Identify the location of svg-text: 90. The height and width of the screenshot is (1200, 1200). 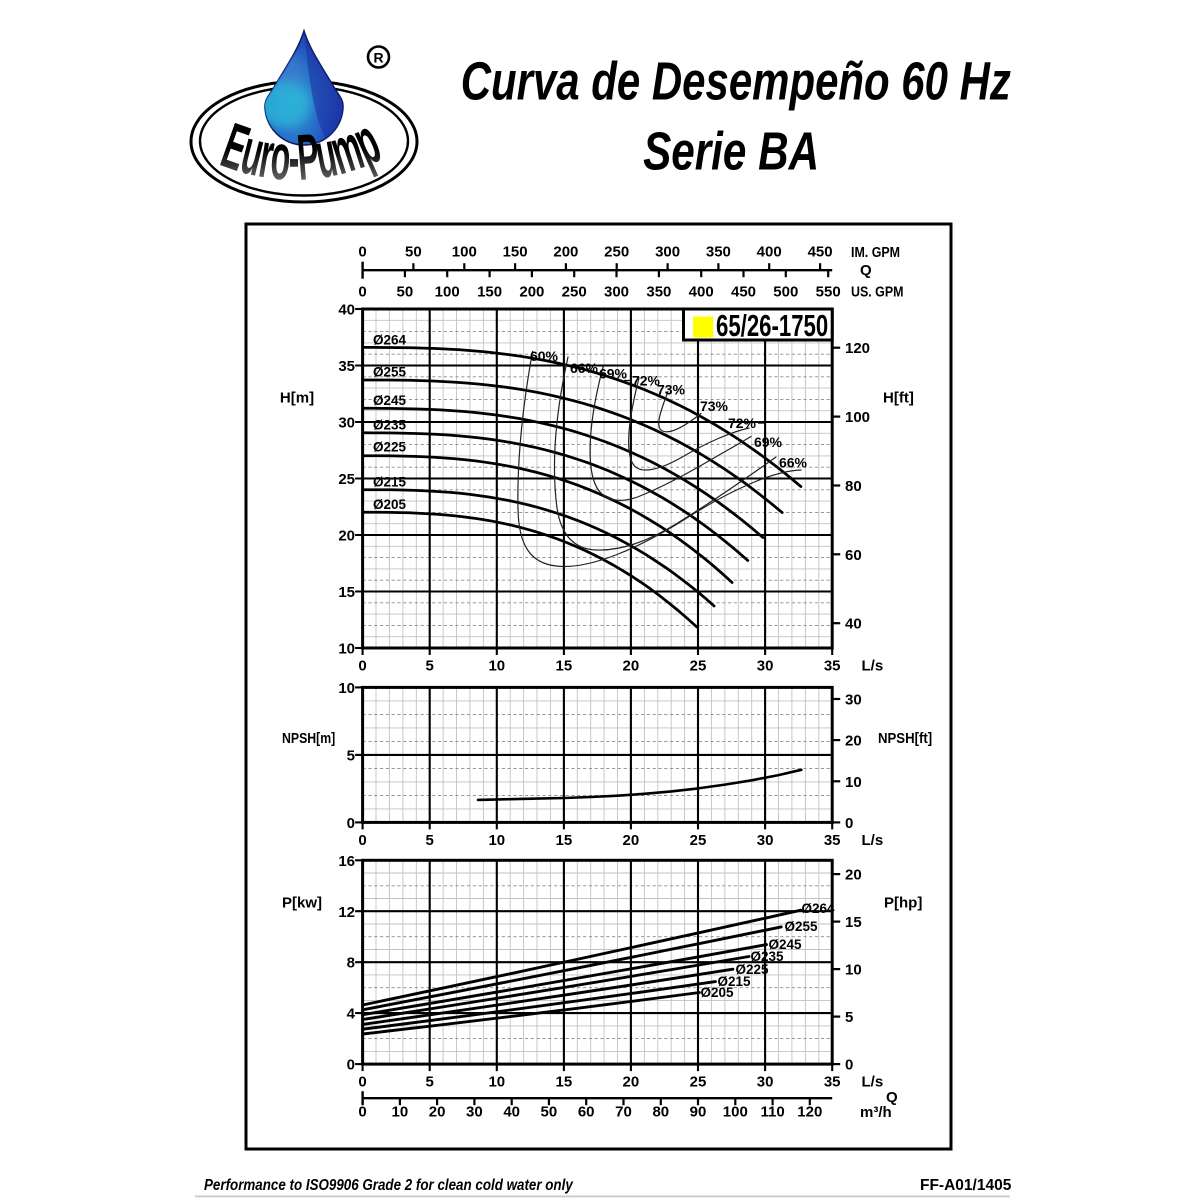
(698, 1112).